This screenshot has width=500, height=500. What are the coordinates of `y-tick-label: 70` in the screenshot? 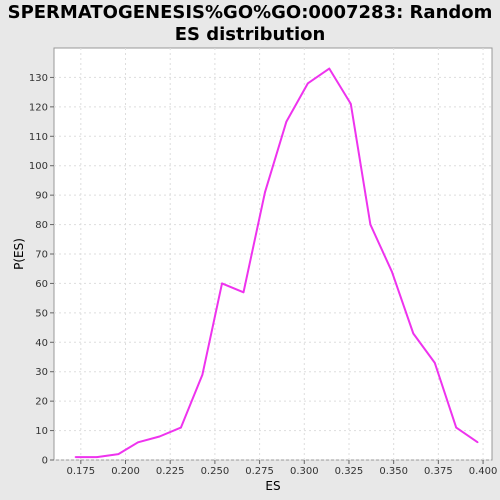 It's located at (41, 255).